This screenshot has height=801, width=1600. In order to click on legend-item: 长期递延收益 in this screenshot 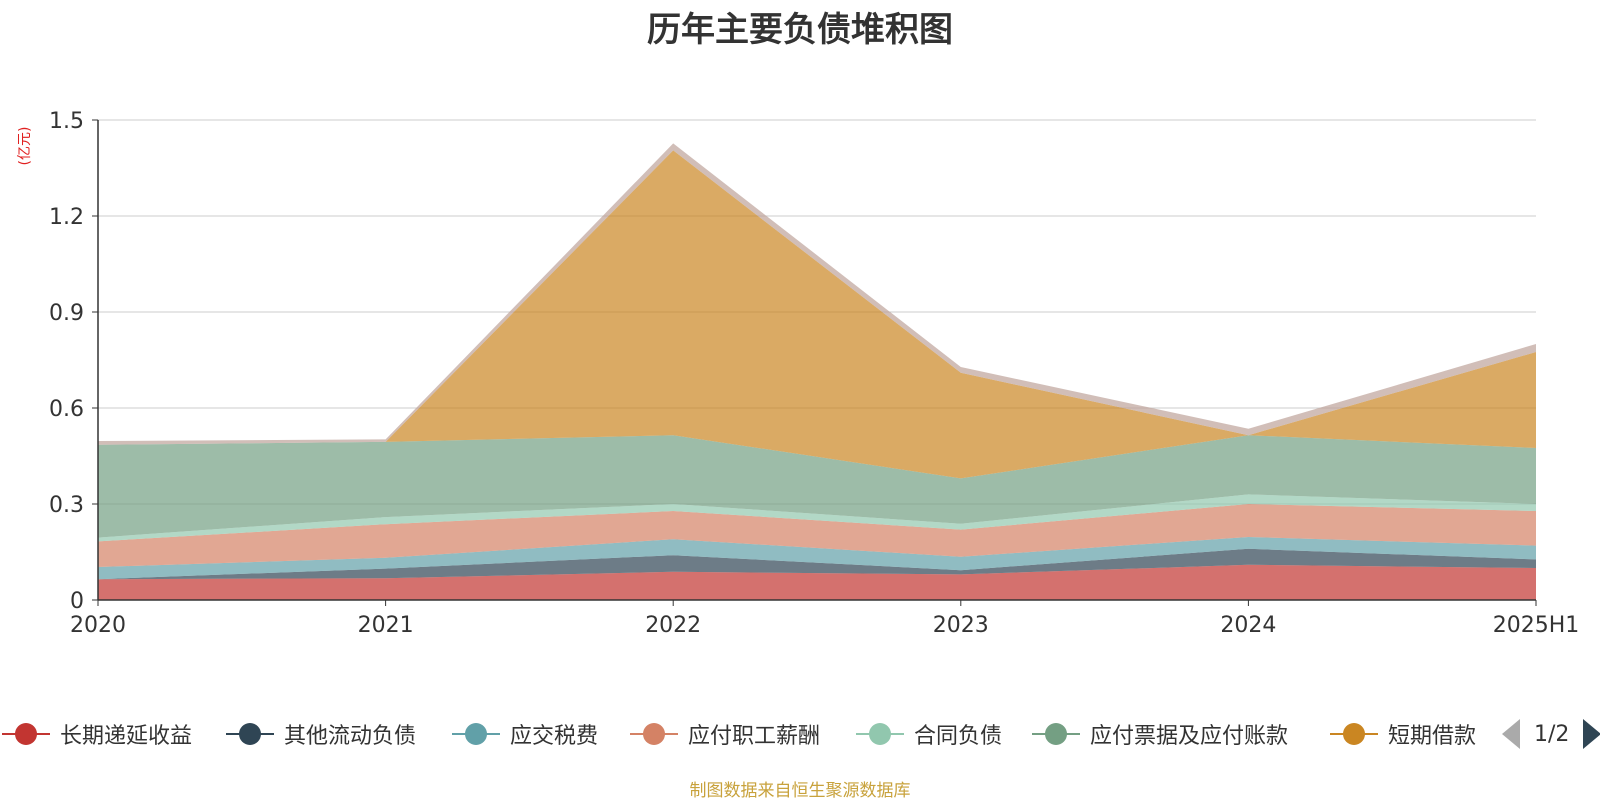, I will do `click(97, 734)`.